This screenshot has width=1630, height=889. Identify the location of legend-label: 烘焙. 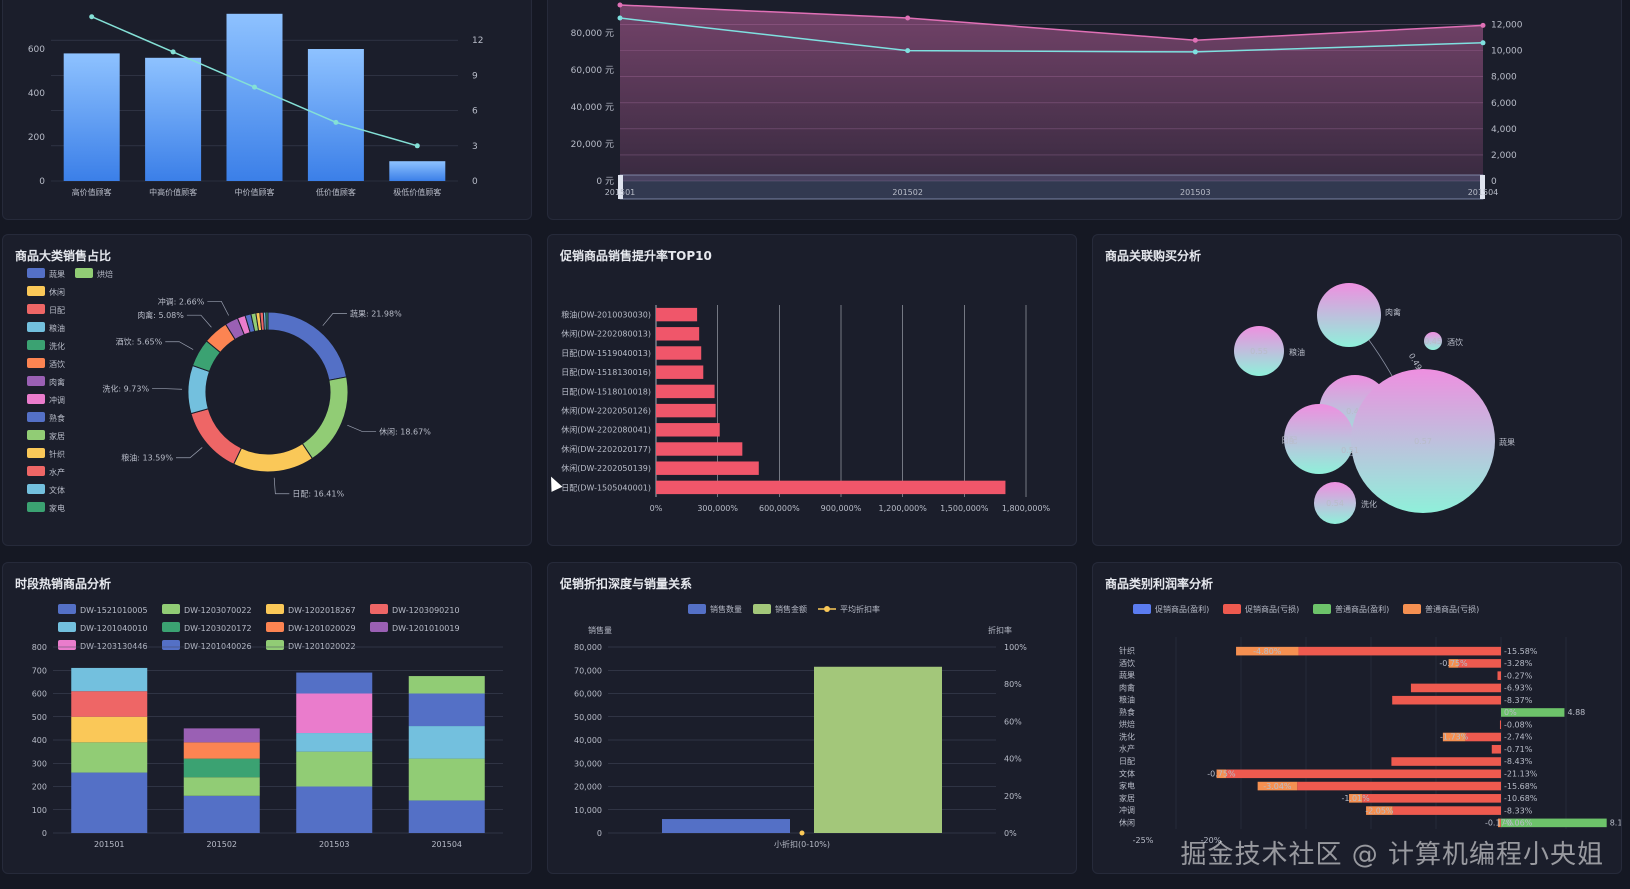
(105, 274).